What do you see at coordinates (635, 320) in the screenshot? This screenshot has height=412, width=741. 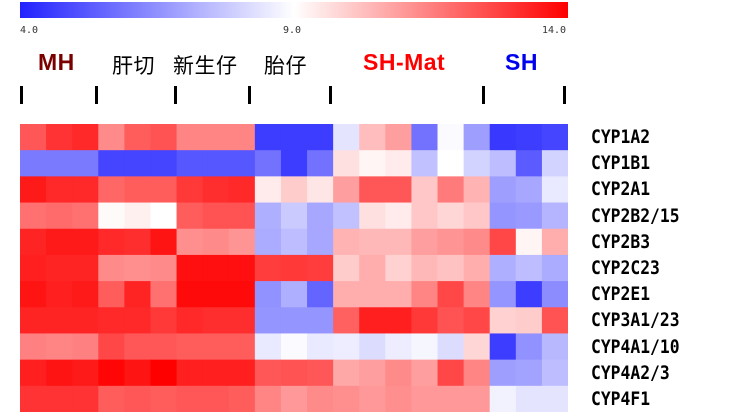 I see `gene-label: CYP3A1/23` at bounding box center [635, 320].